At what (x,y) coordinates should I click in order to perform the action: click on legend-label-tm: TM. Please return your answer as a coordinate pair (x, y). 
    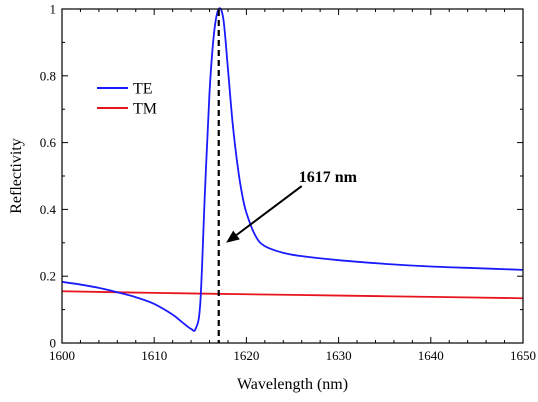
    Looking at the image, I should click on (145, 109).